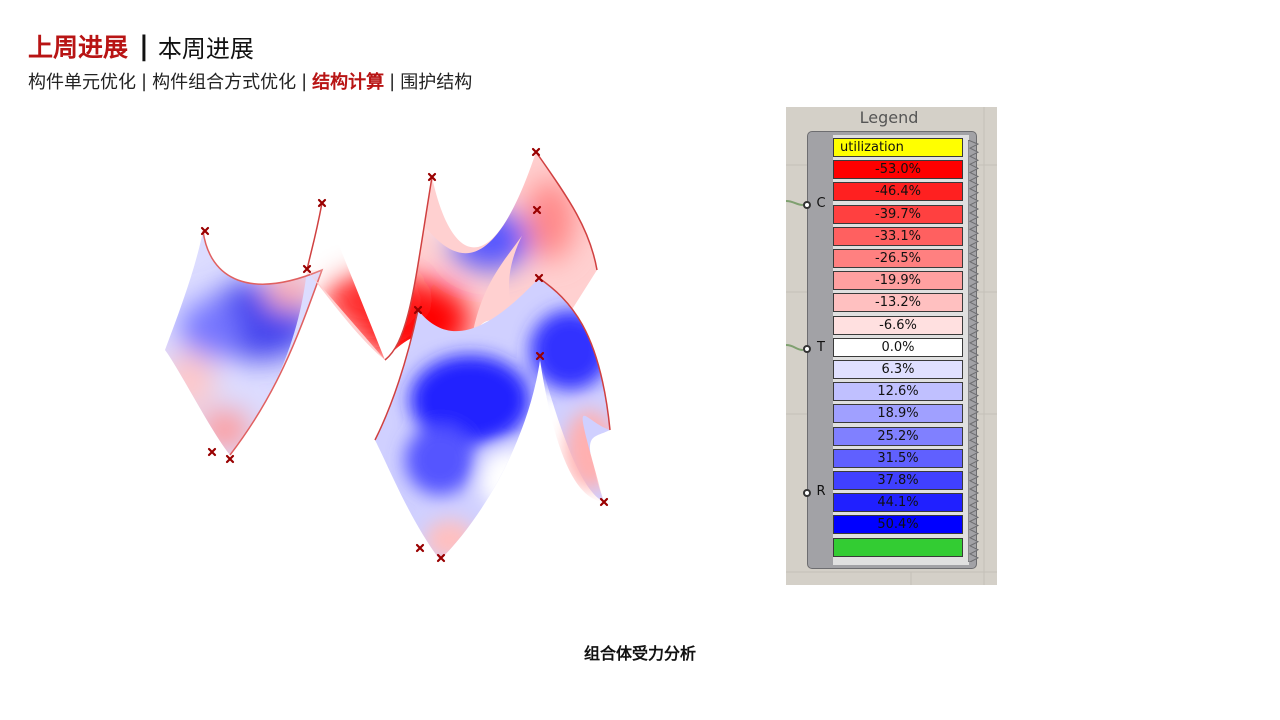  I want to click on legend-swatch: -13.2%, so click(898, 303).